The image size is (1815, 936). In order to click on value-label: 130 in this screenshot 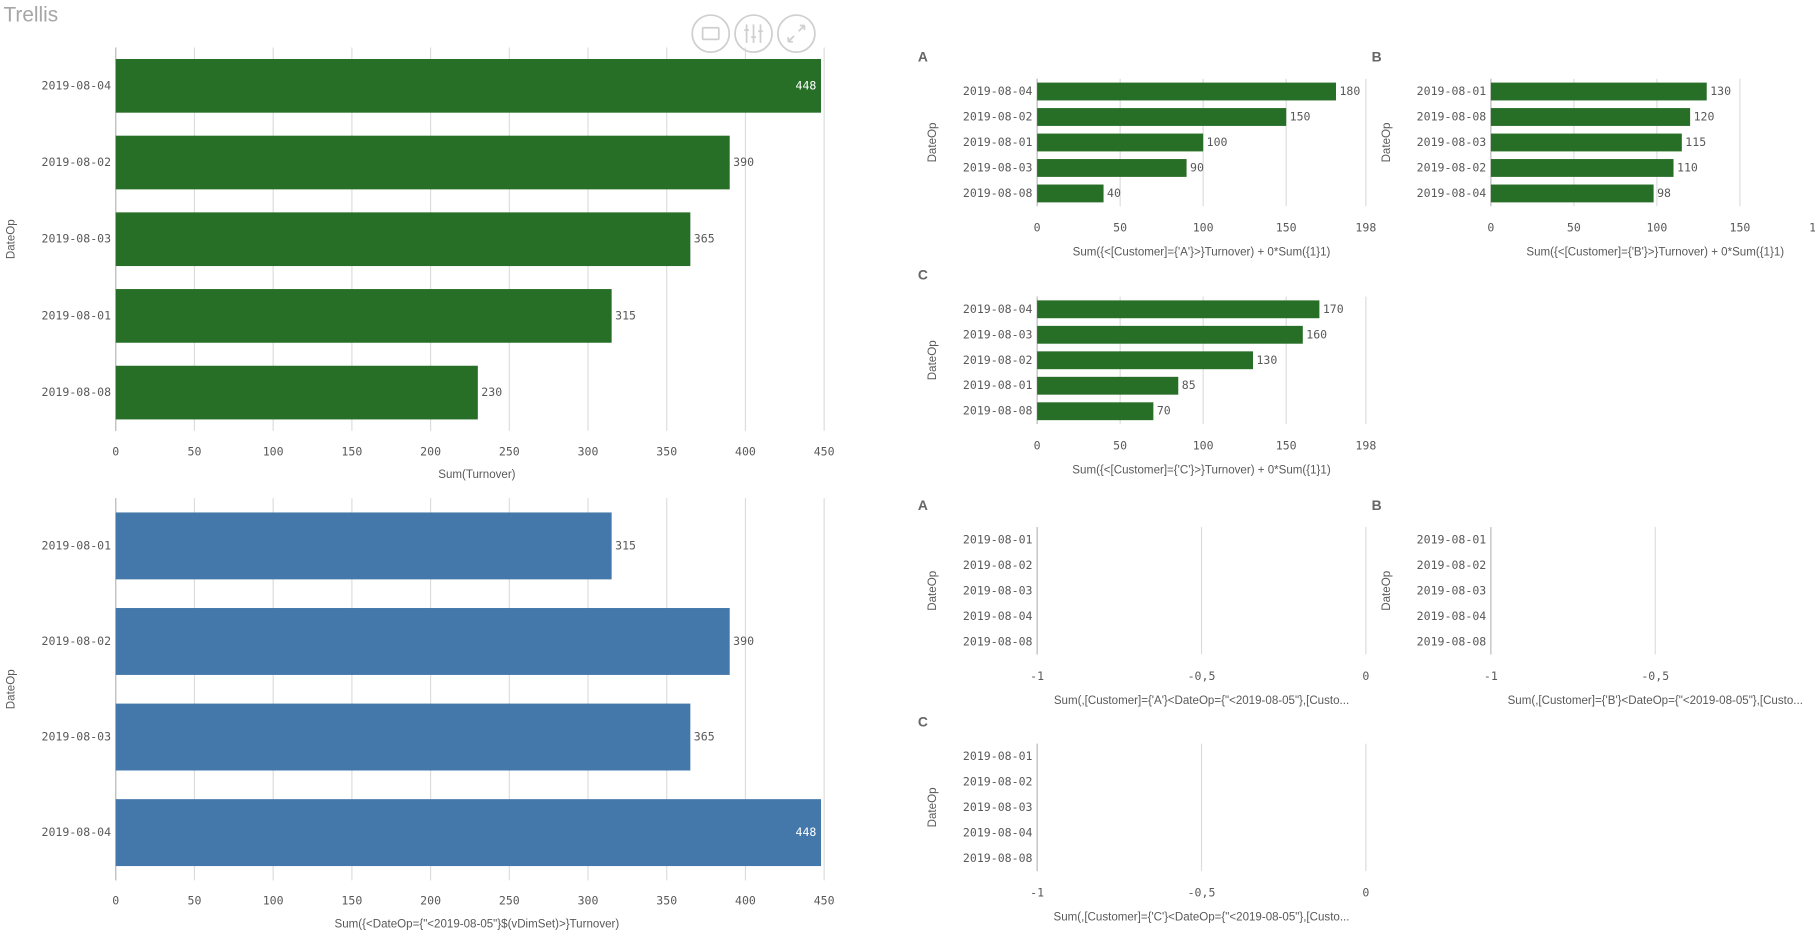, I will do `click(1720, 91)`.